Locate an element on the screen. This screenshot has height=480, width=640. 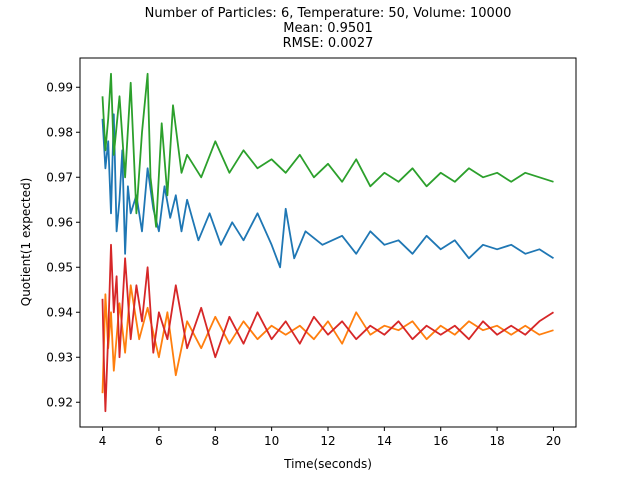
x-tick-label: 12 is located at coordinates (327, 441).